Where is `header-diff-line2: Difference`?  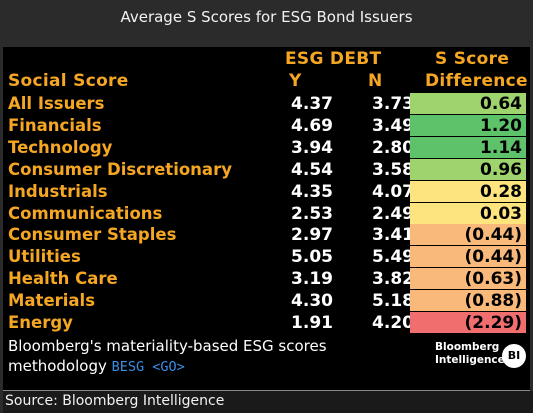 header-diff-line2: Difference is located at coordinates (476, 81).